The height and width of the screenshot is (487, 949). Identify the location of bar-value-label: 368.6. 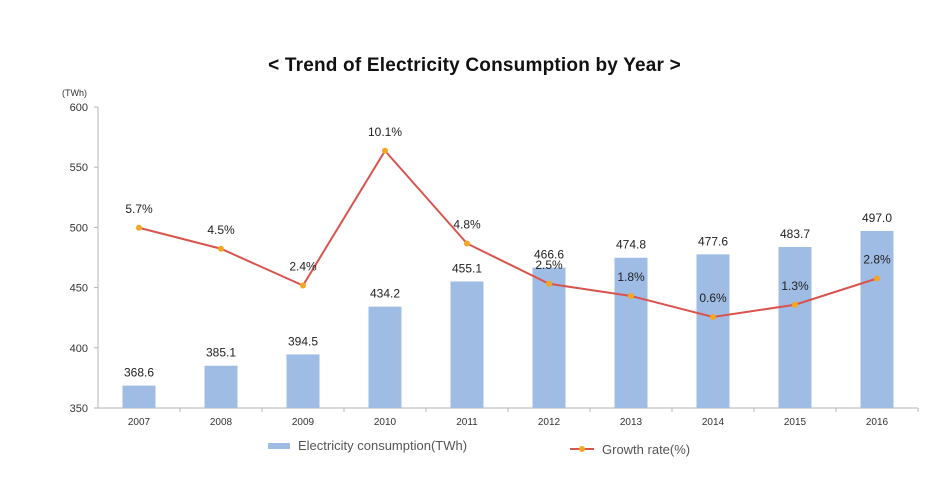
(139, 373).